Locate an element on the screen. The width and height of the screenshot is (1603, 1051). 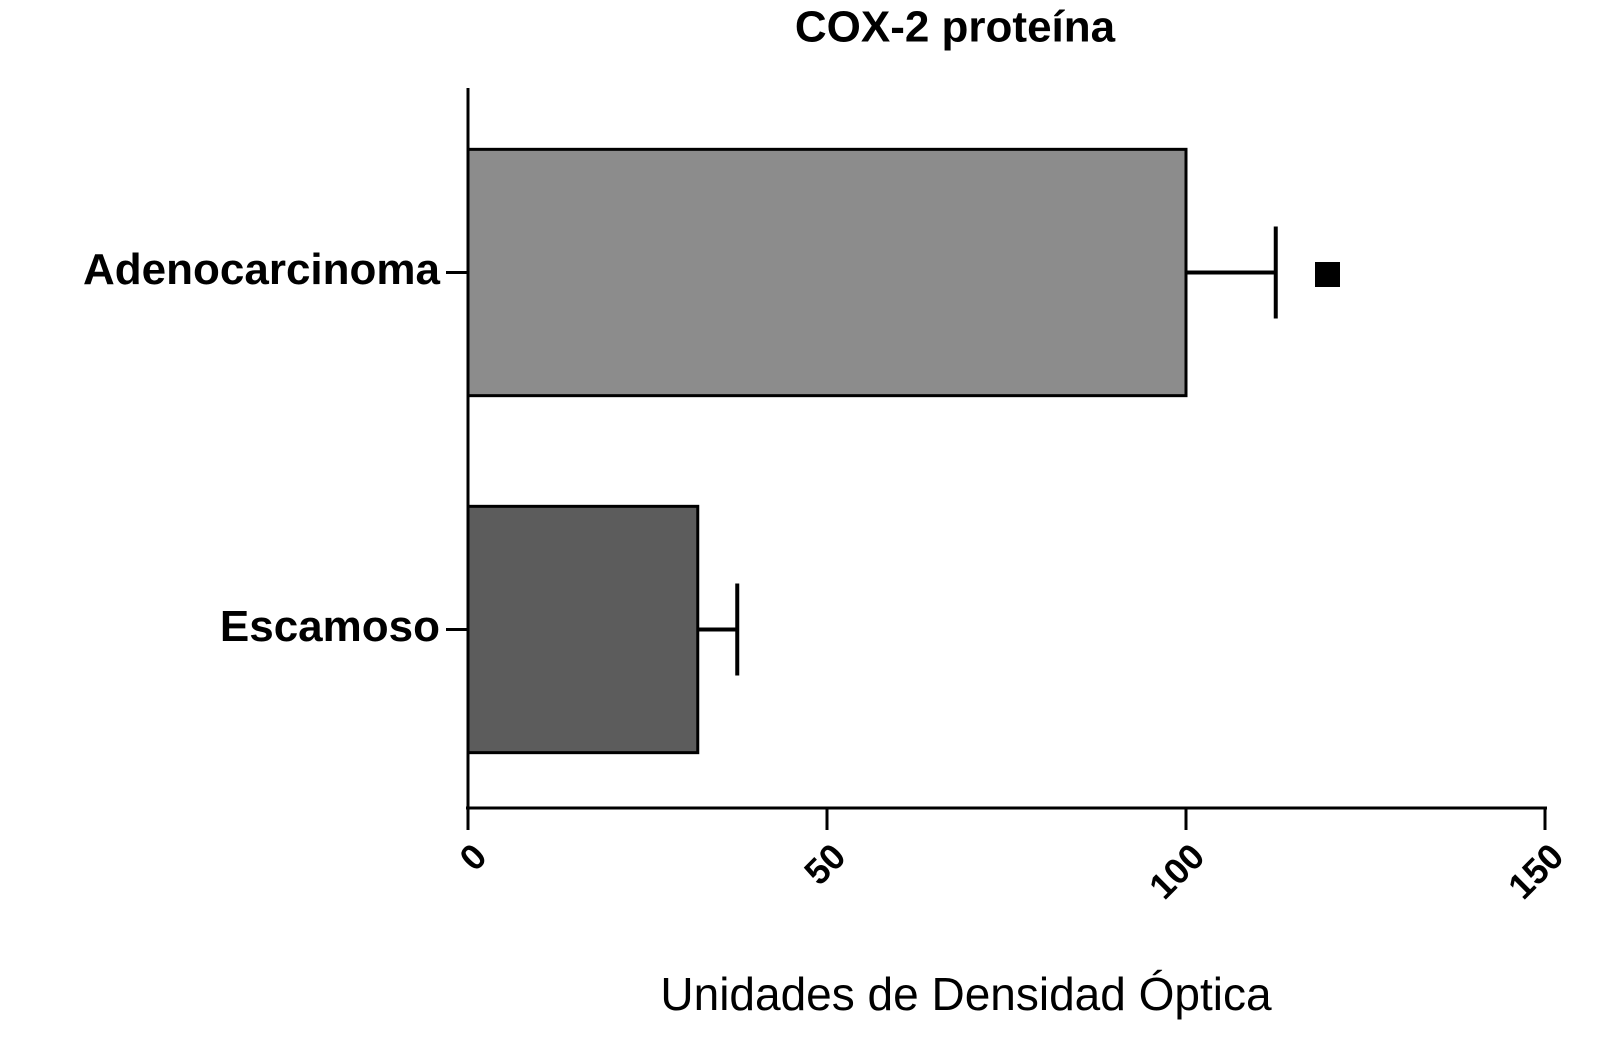
chart-title: COX-2 proteína is located at coordinates (955, 27).